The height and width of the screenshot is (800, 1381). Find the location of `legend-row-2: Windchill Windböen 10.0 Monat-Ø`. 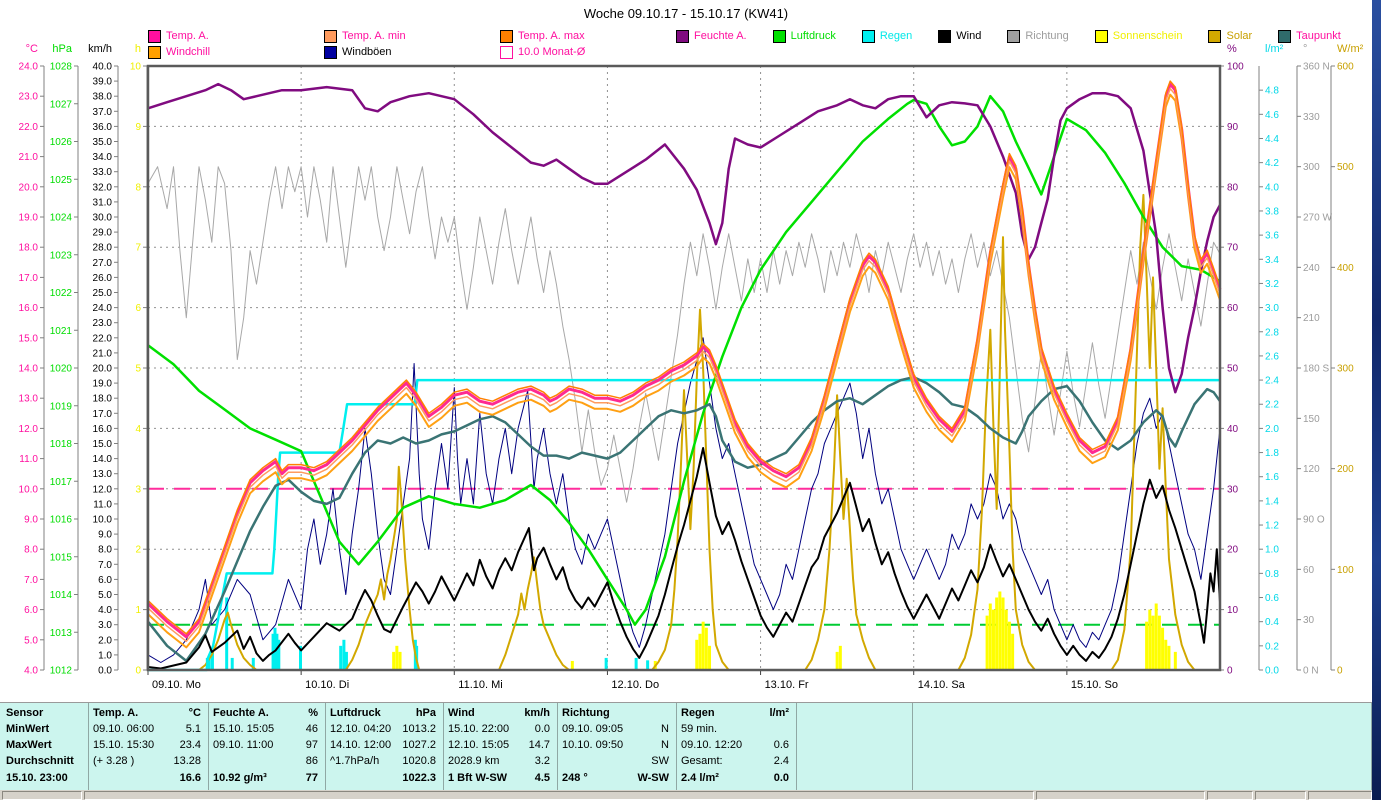

legend-row-2: Windchill Windböen 10.0 Monat-Ø is located at coordinates (698, 52).